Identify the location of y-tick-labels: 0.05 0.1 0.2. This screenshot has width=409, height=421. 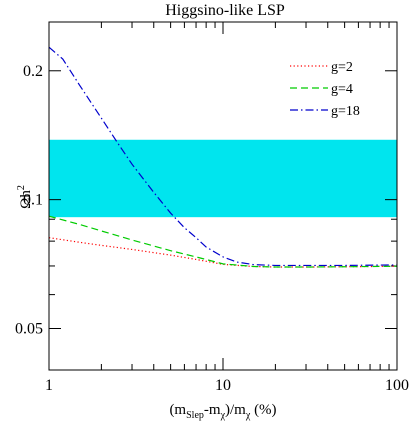
(29, 200).